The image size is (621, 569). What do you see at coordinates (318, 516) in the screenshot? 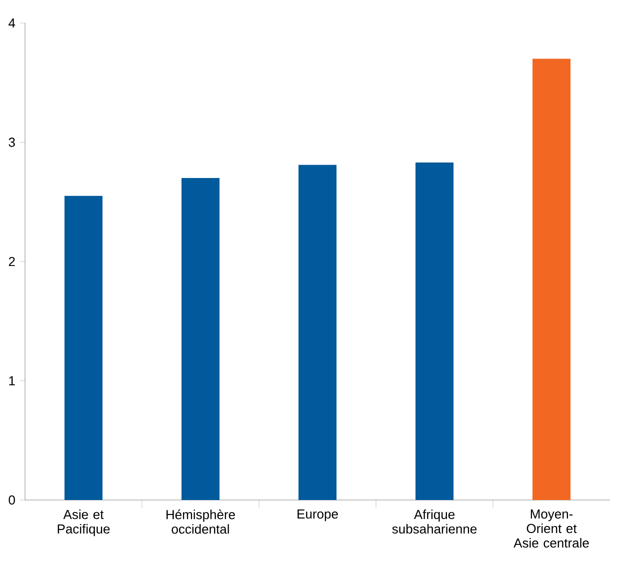
I see `x-tick-label: Europe` at bounding box center [318, 516].